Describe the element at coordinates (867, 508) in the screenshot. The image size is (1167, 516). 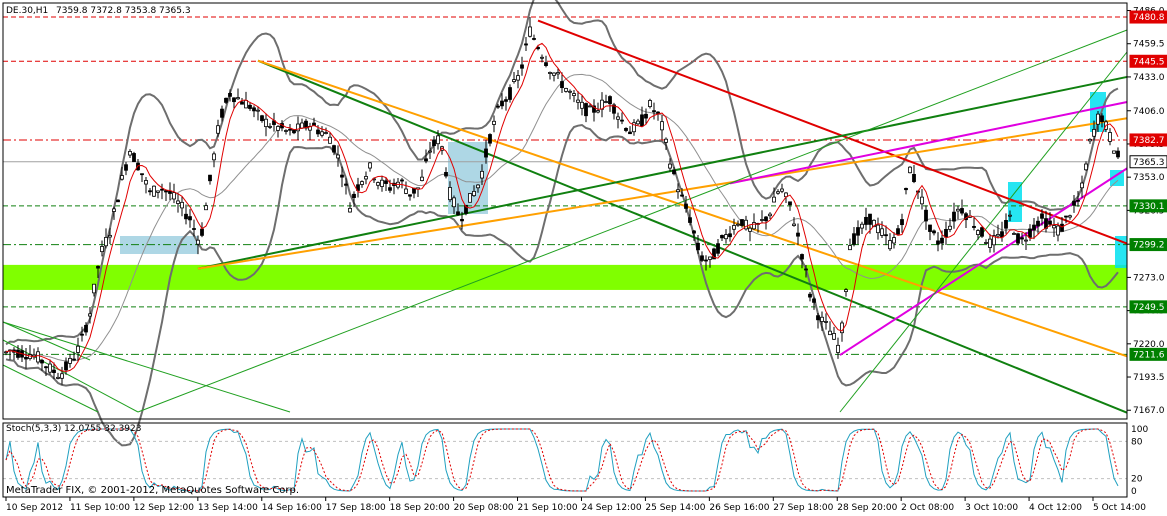
I see `time-tick-label: 28 Sep 20:00` at that location.